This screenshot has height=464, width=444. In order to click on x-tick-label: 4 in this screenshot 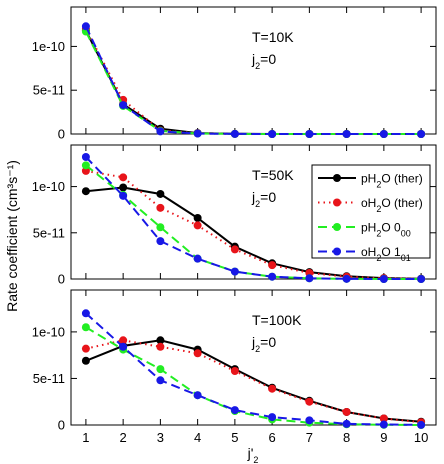, I will do `click(197, 437)`.